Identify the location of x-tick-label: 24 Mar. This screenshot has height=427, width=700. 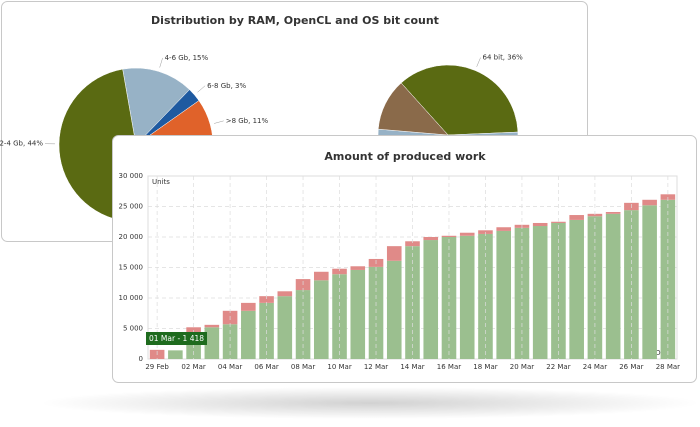
(595, 367).